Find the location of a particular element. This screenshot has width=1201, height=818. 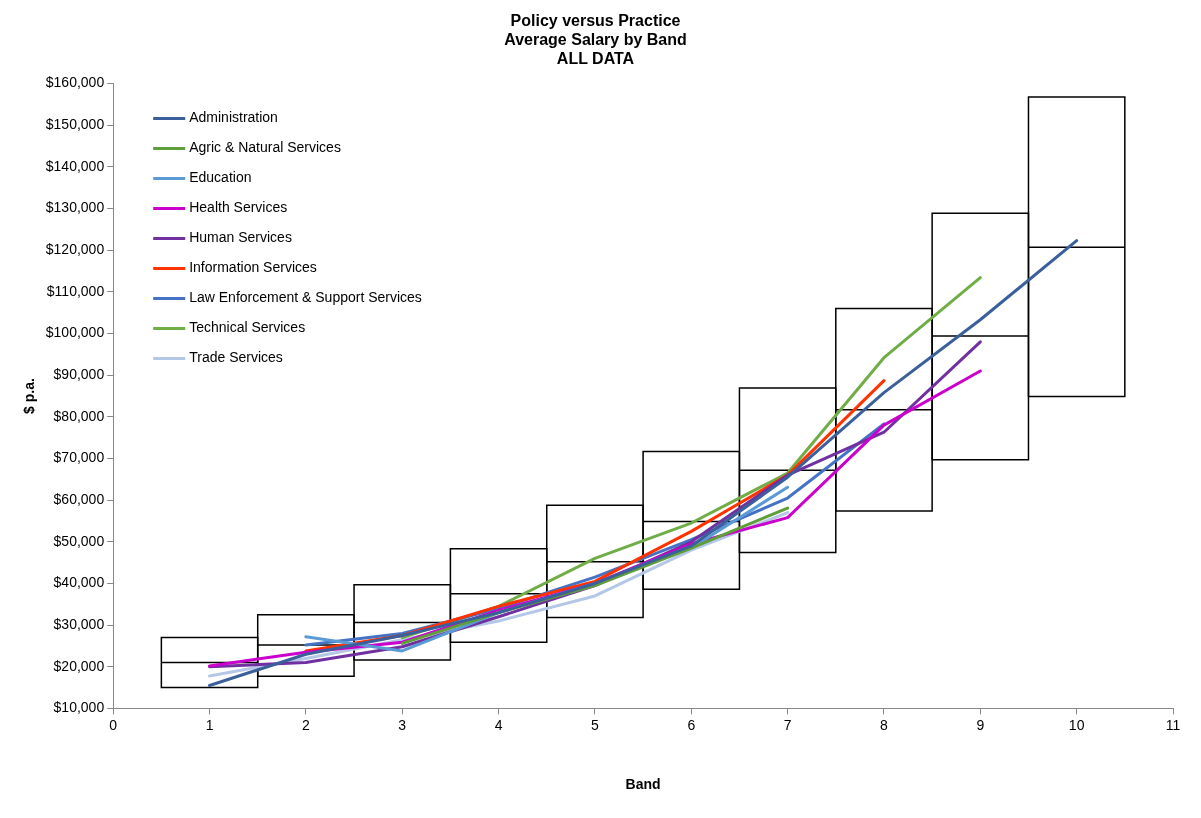

y-tick-label: $10,000 is located at coordinates (79, 707).